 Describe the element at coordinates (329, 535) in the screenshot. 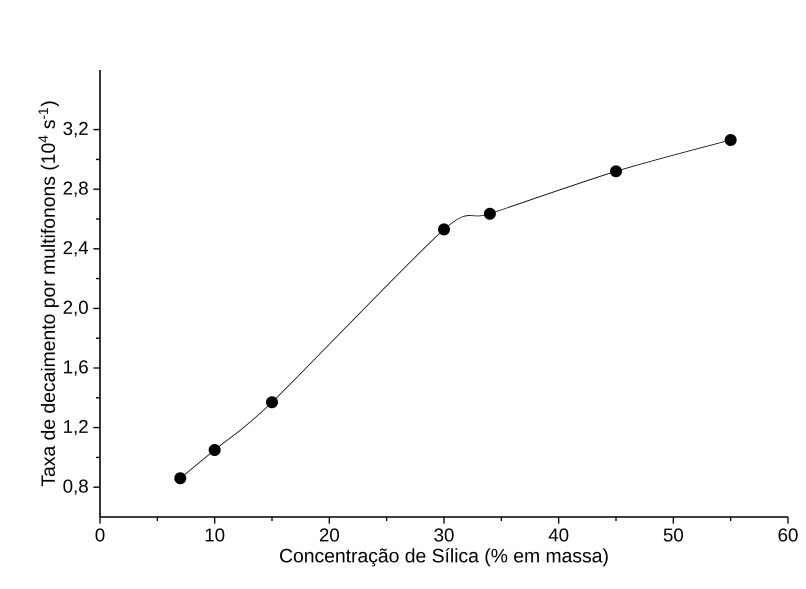

I see `x-tick-label: 20` at that location.